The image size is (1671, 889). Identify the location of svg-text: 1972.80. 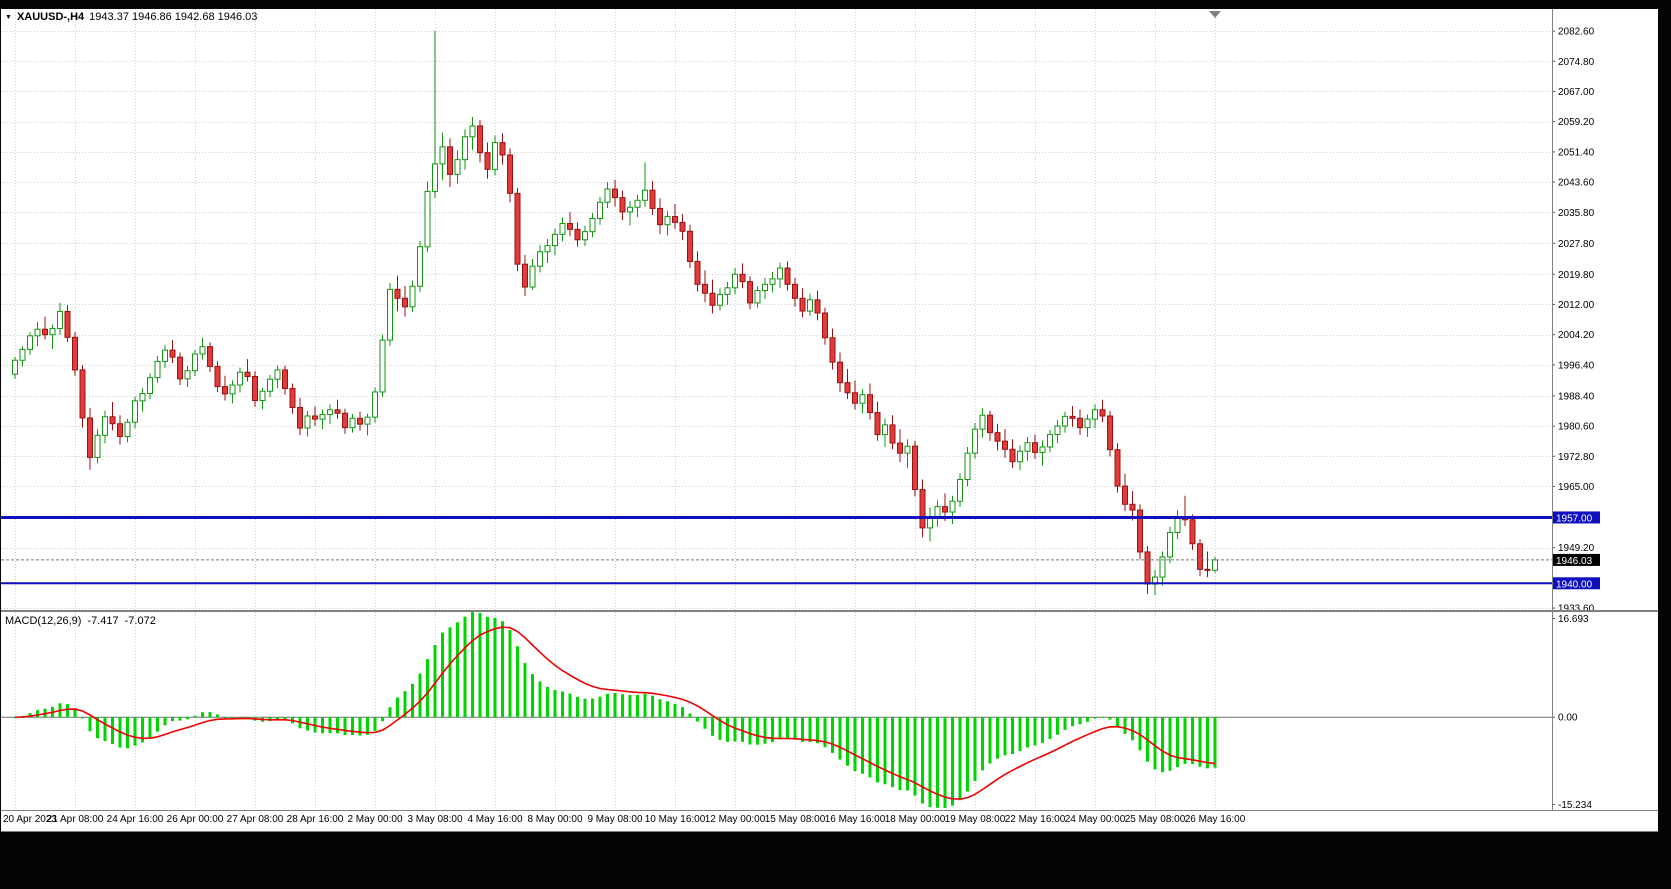
(1576, 457).